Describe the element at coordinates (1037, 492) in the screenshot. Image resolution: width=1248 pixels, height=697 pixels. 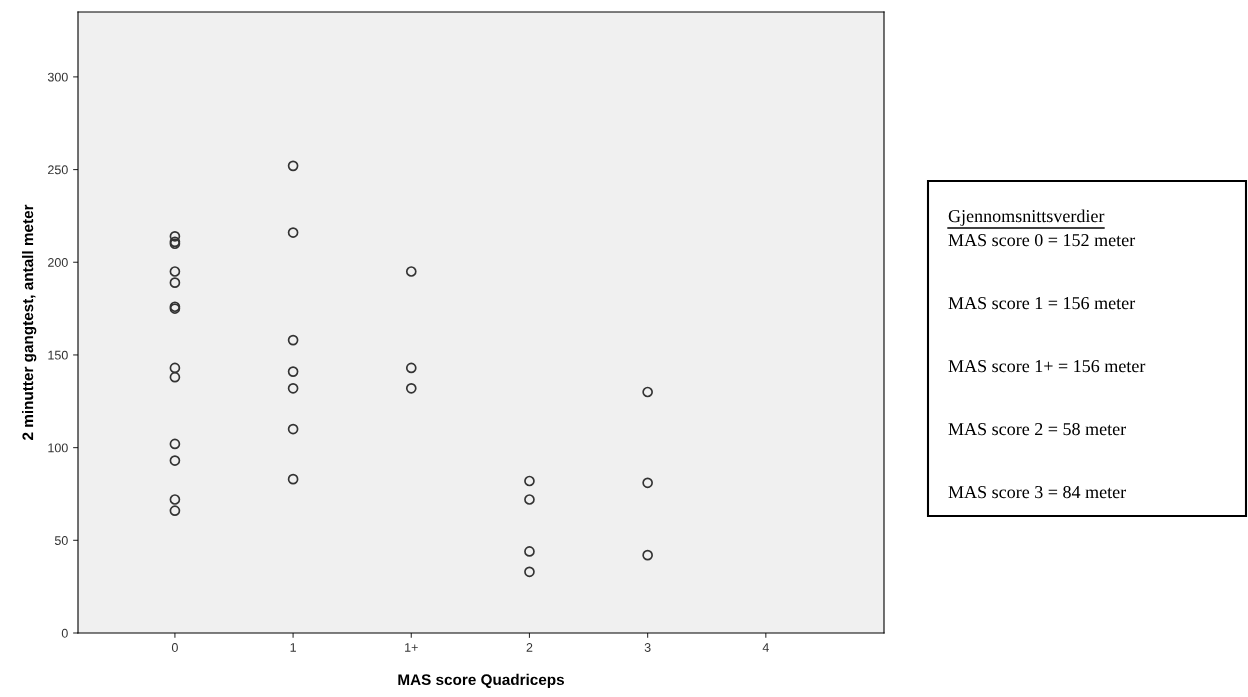
I see `text: MAS score 3 = 84 meter` at that location.